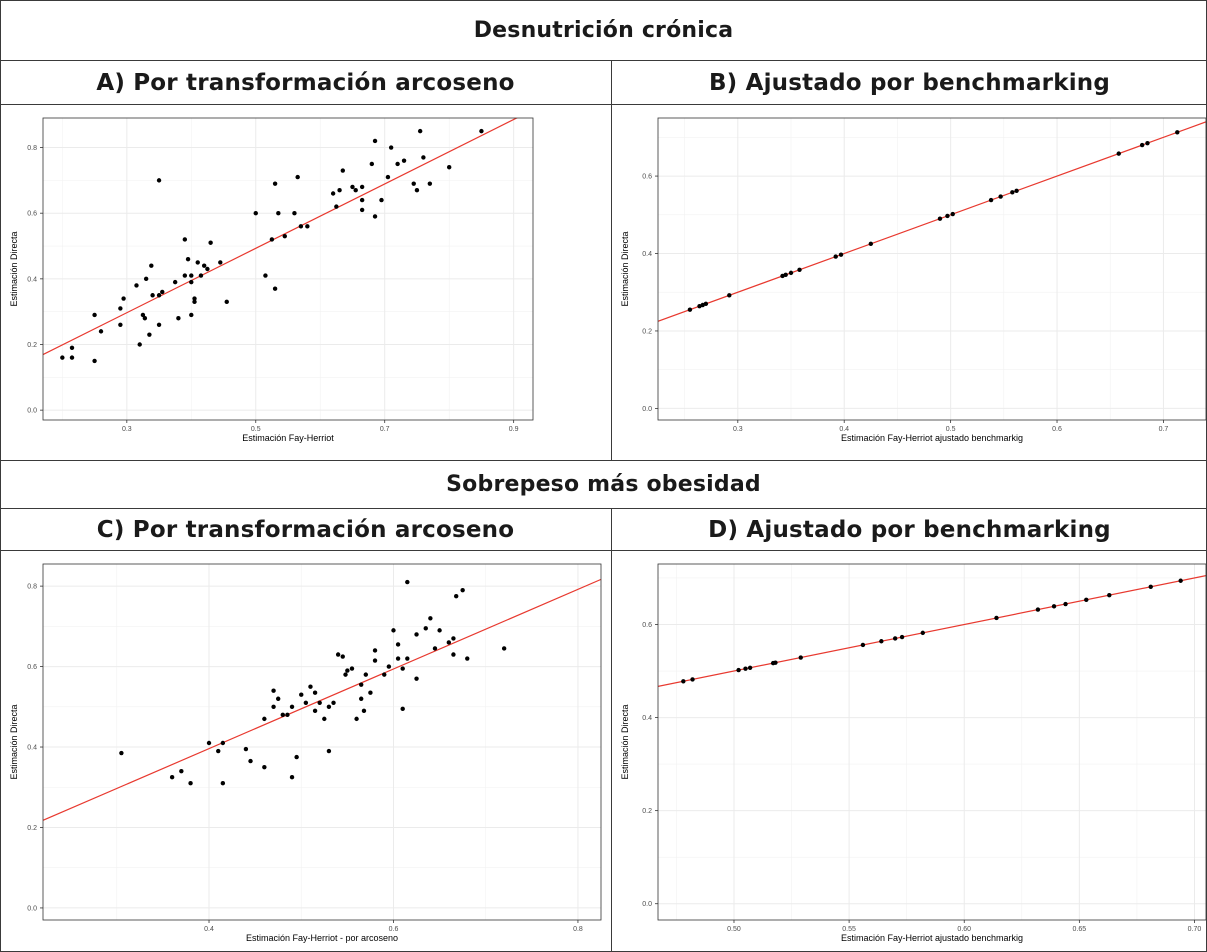 This screenshot has width=1207, height=952. I want to click on rule-h4, so click(603, 508).